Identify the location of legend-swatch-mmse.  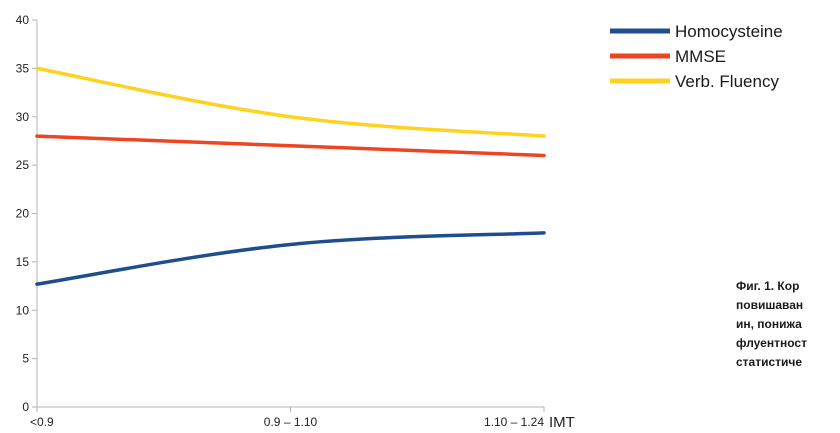
(640, 56).